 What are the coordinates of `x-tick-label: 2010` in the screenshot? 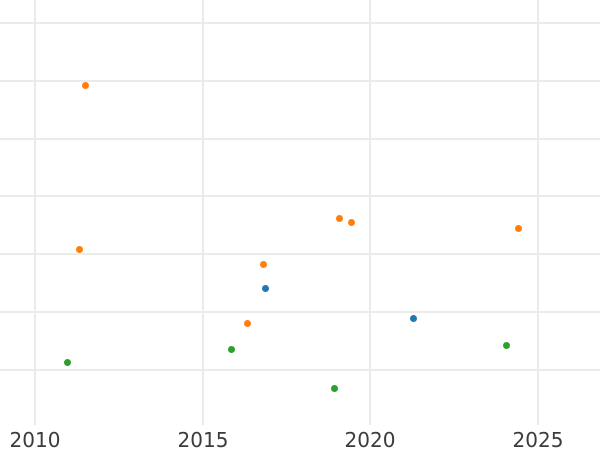 It's located at (35, 439).